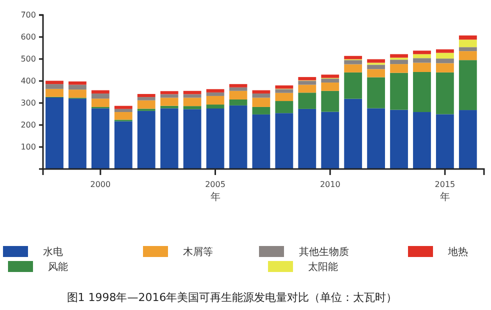 The image size is (491, 310). I want to click on y-tick-label: 400, so click(28, 81).